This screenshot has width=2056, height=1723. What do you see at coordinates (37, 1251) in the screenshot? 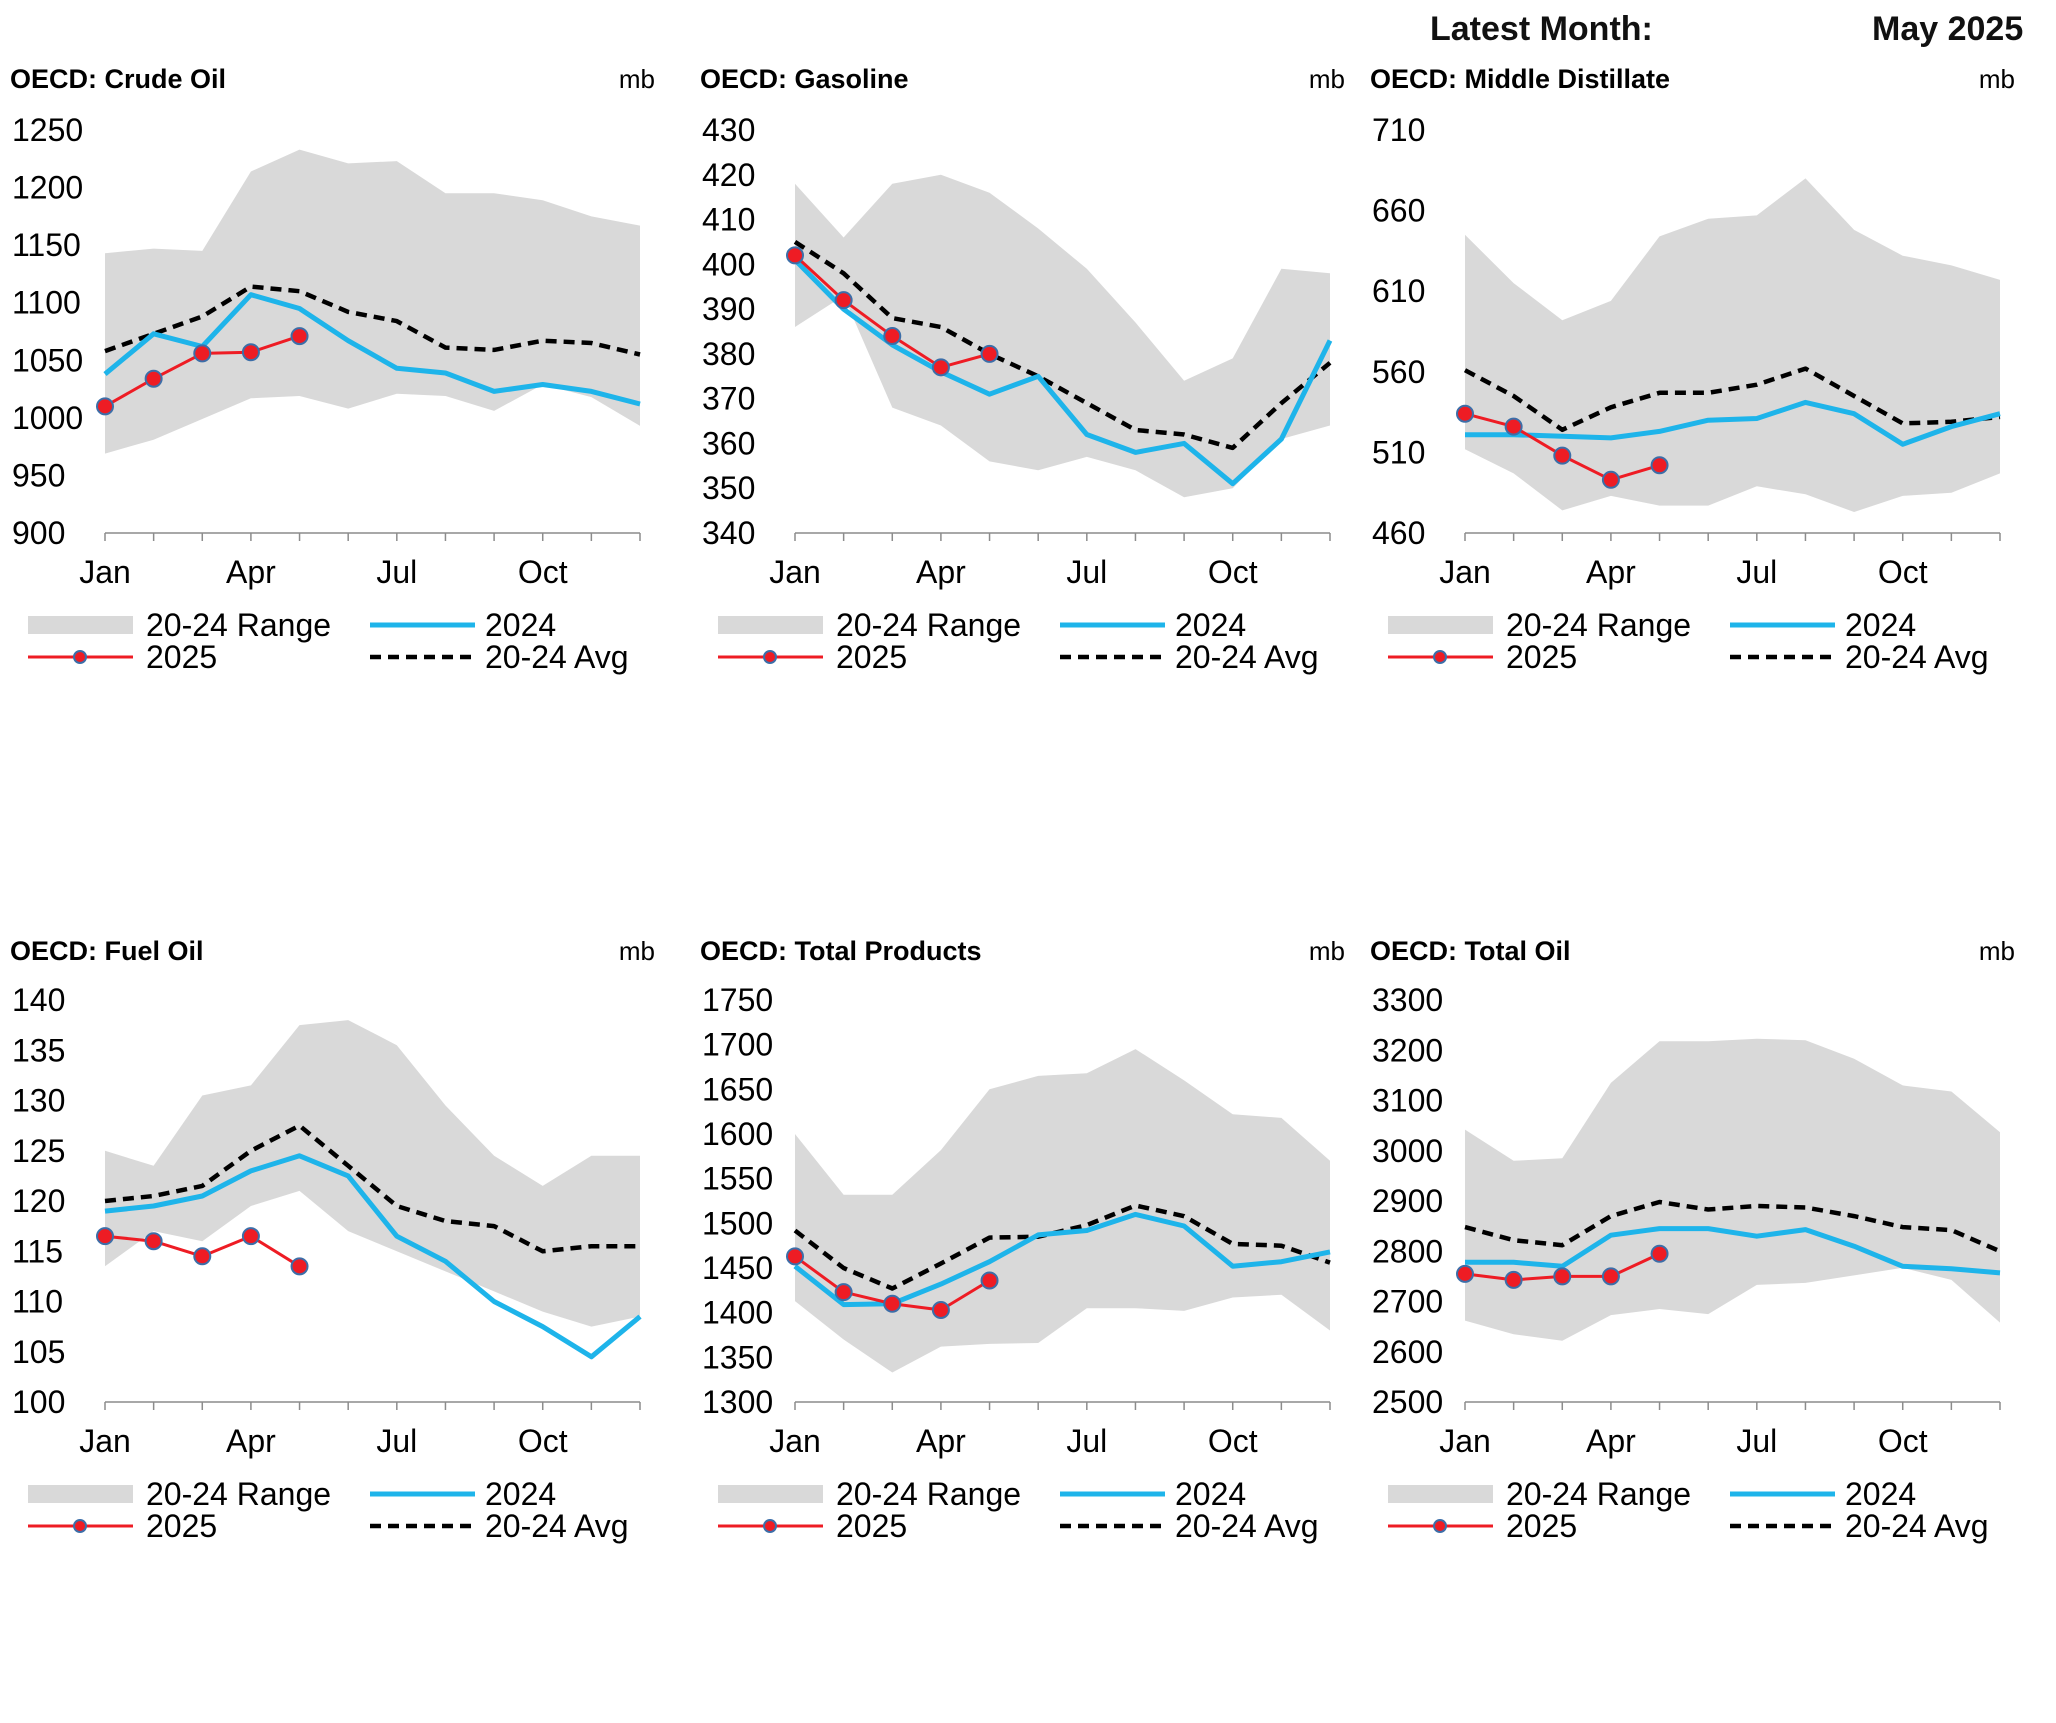
I see `y-tick-label: 115` at bounding box center [37, 1251].